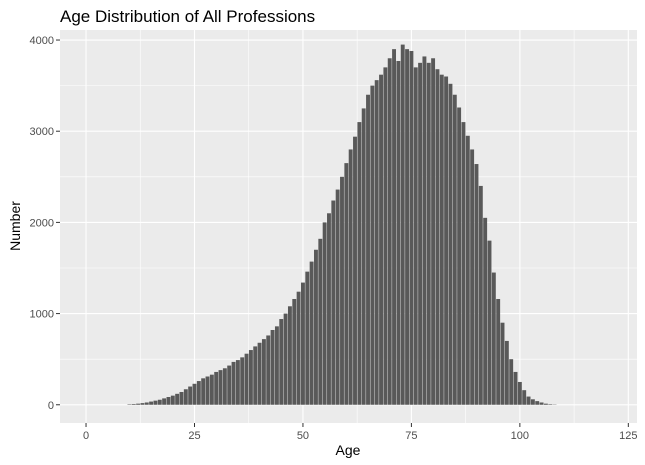 Image resolution: width=645 pixels, height=465 pixels. I want to click on chart-title: Age Distribution of All Professions, so click(187, 16).